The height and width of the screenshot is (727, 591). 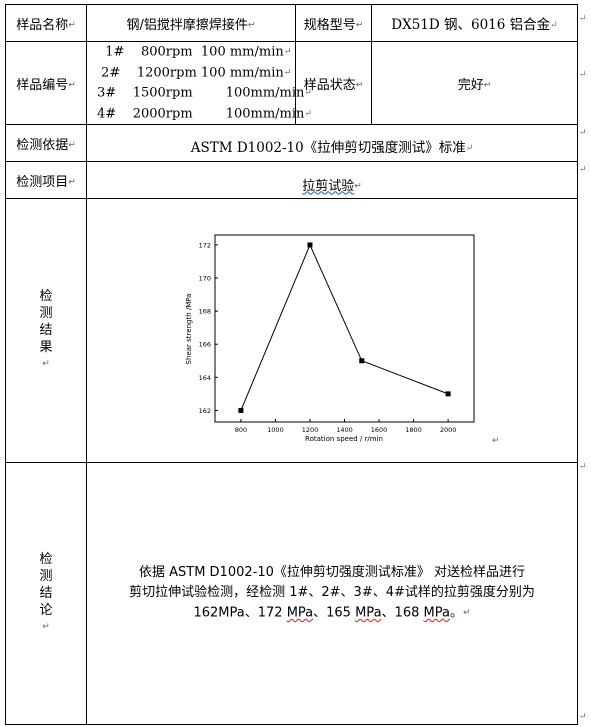 What do you see at coordinates (204, 113) in the screenshot?
I see `sample-code-4: 4# 2000rpm 100mm/min↵` at bounding box center [204, 113].